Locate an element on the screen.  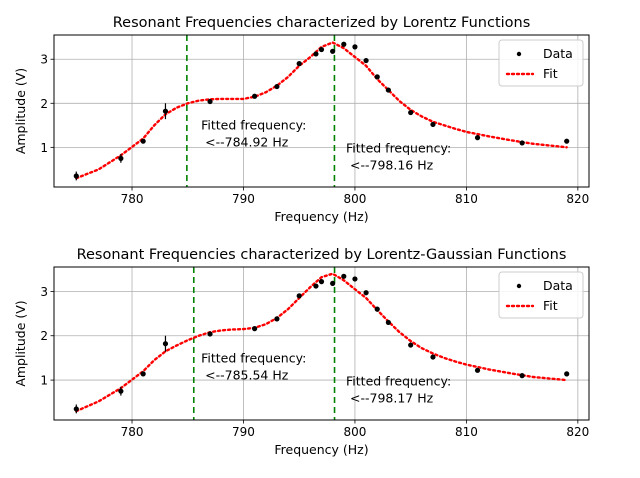
annotation-value: <--798.16 Hz is located at coordinates (392, 165).